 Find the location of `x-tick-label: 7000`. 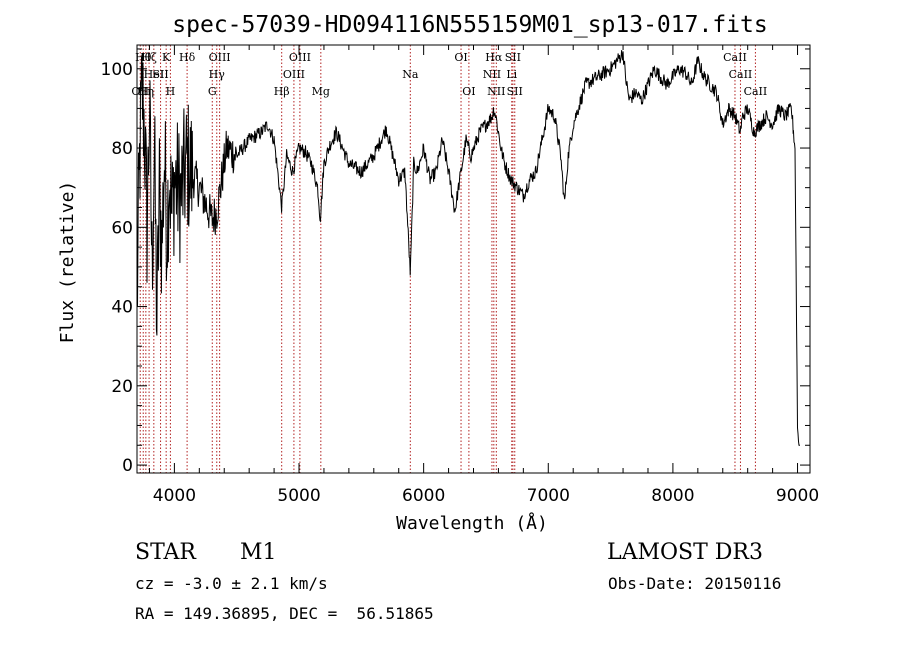

x-tick-label: 7000 is located at coordinates (548, 496).